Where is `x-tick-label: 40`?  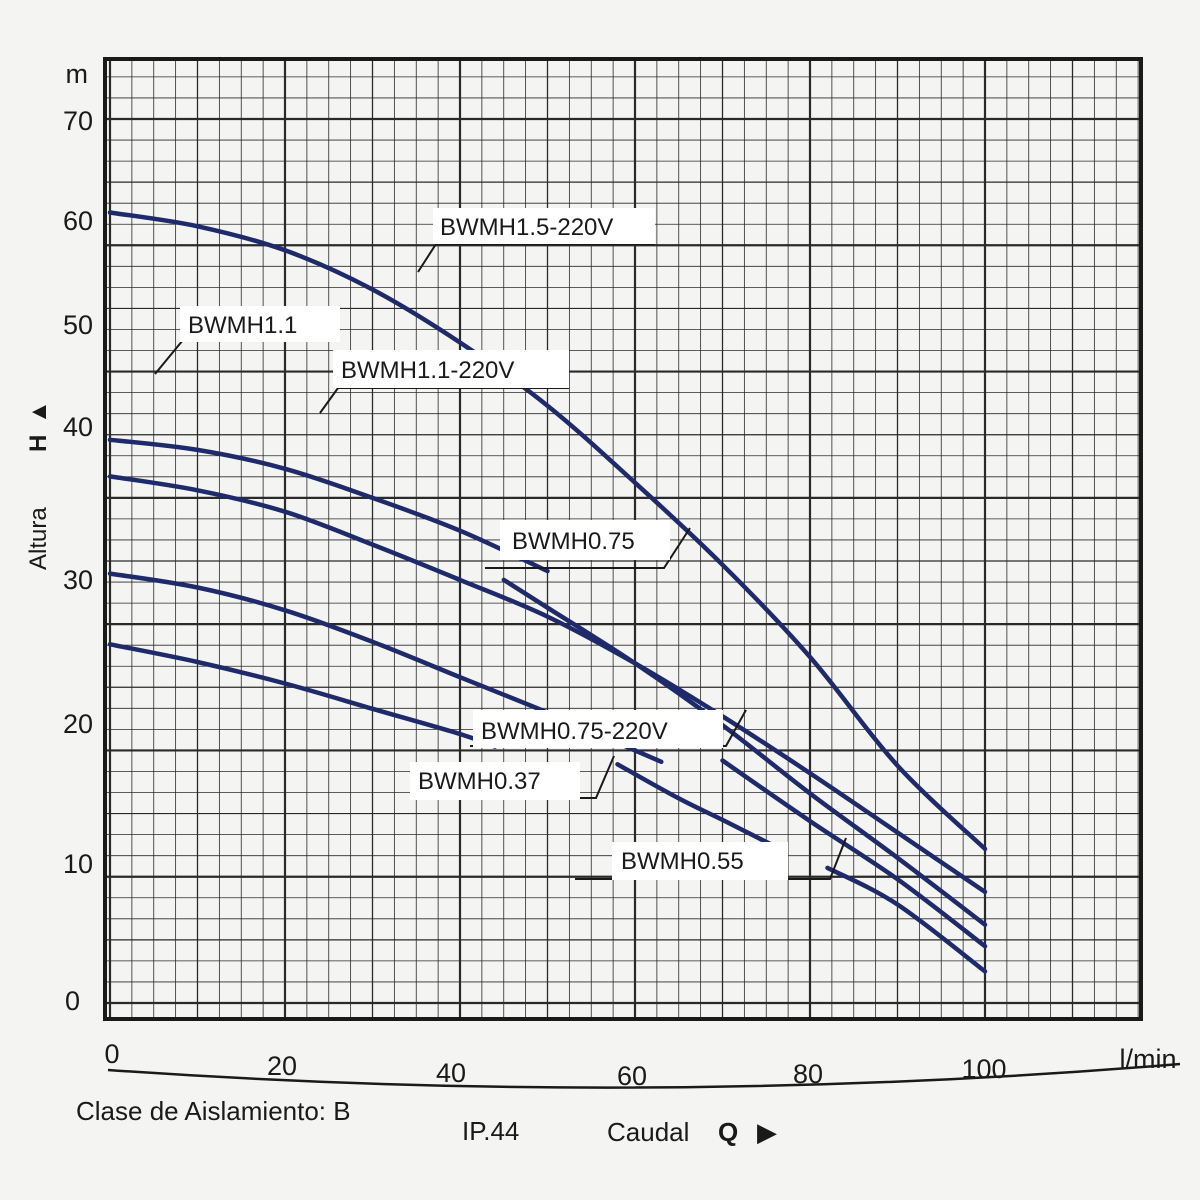
x-tick-label: 40 is located at coordinates (451, 1073).